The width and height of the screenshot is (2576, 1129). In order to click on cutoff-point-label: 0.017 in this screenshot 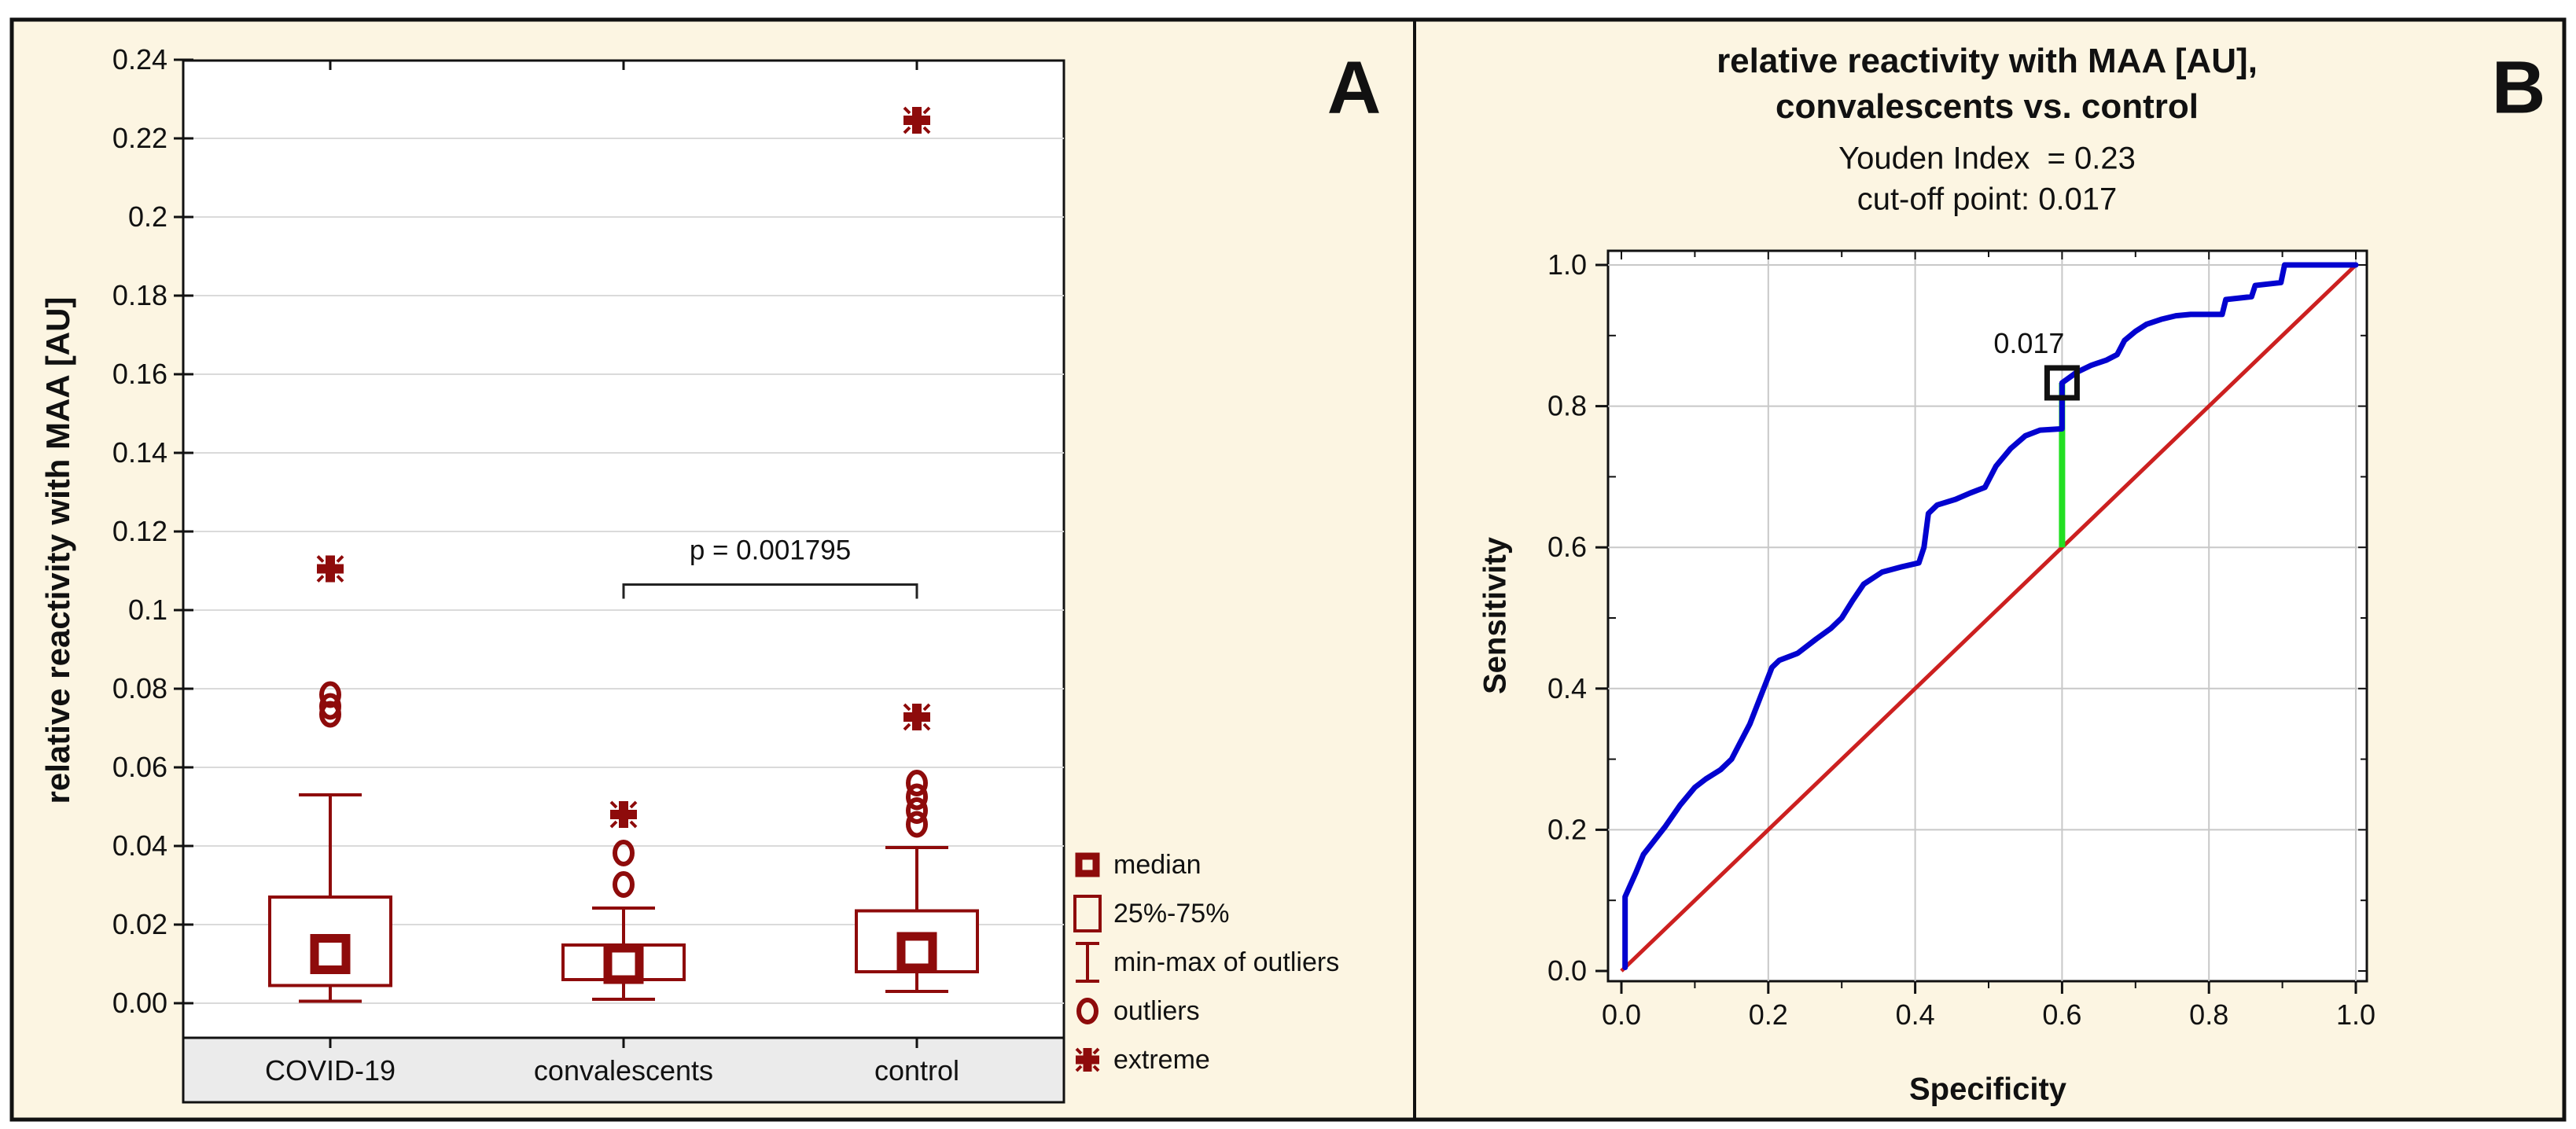, I will do `click(2028, 343)`.